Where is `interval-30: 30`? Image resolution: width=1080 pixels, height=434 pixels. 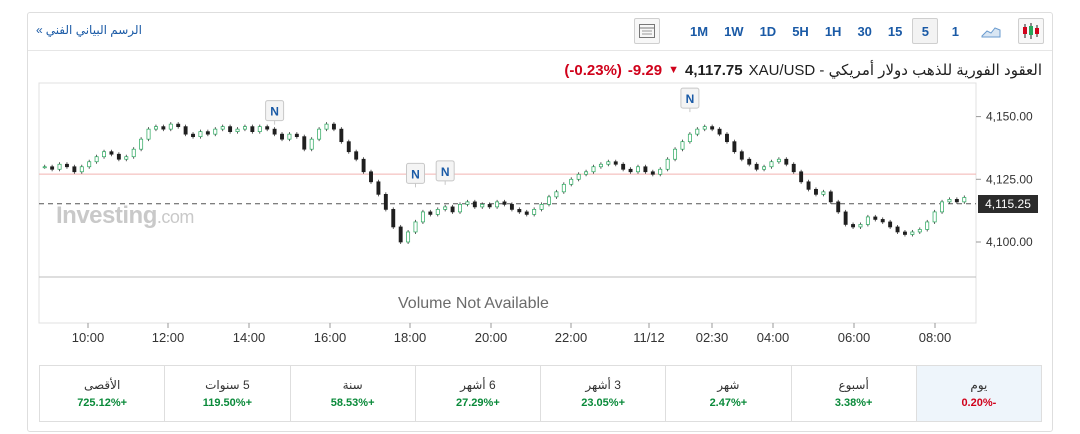 interval-30: 30 is located at coordinates (864, 31).